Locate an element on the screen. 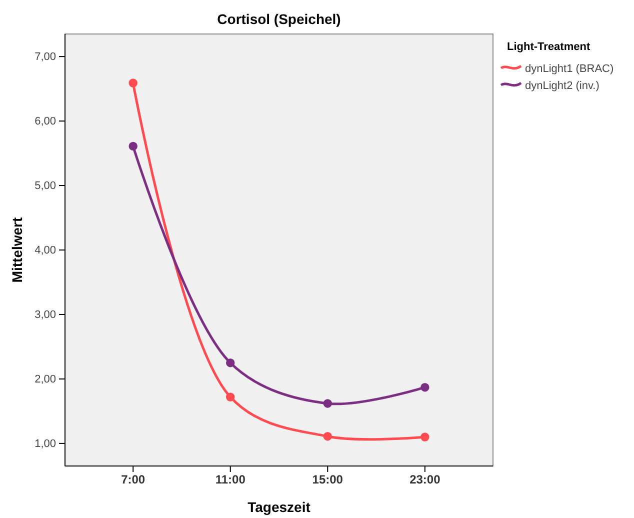  legend-label: dynLight1 (BRAC) is located at coordinates (569, 69).